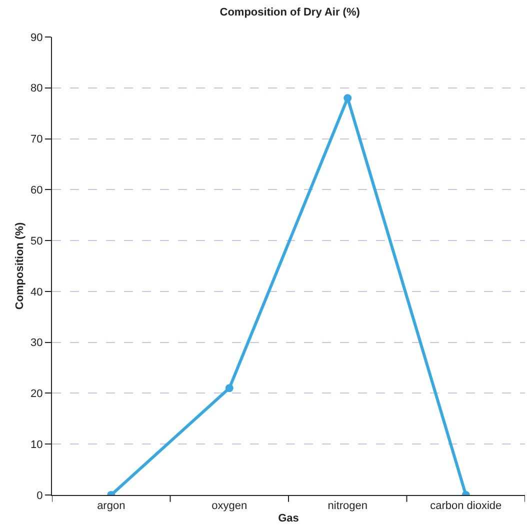 This screenshot has height=530, width=527. What do you see at coordinates (36, 241) in the screenshot?
I see `y-tick-label: 50` at bounding box center [36, 241].